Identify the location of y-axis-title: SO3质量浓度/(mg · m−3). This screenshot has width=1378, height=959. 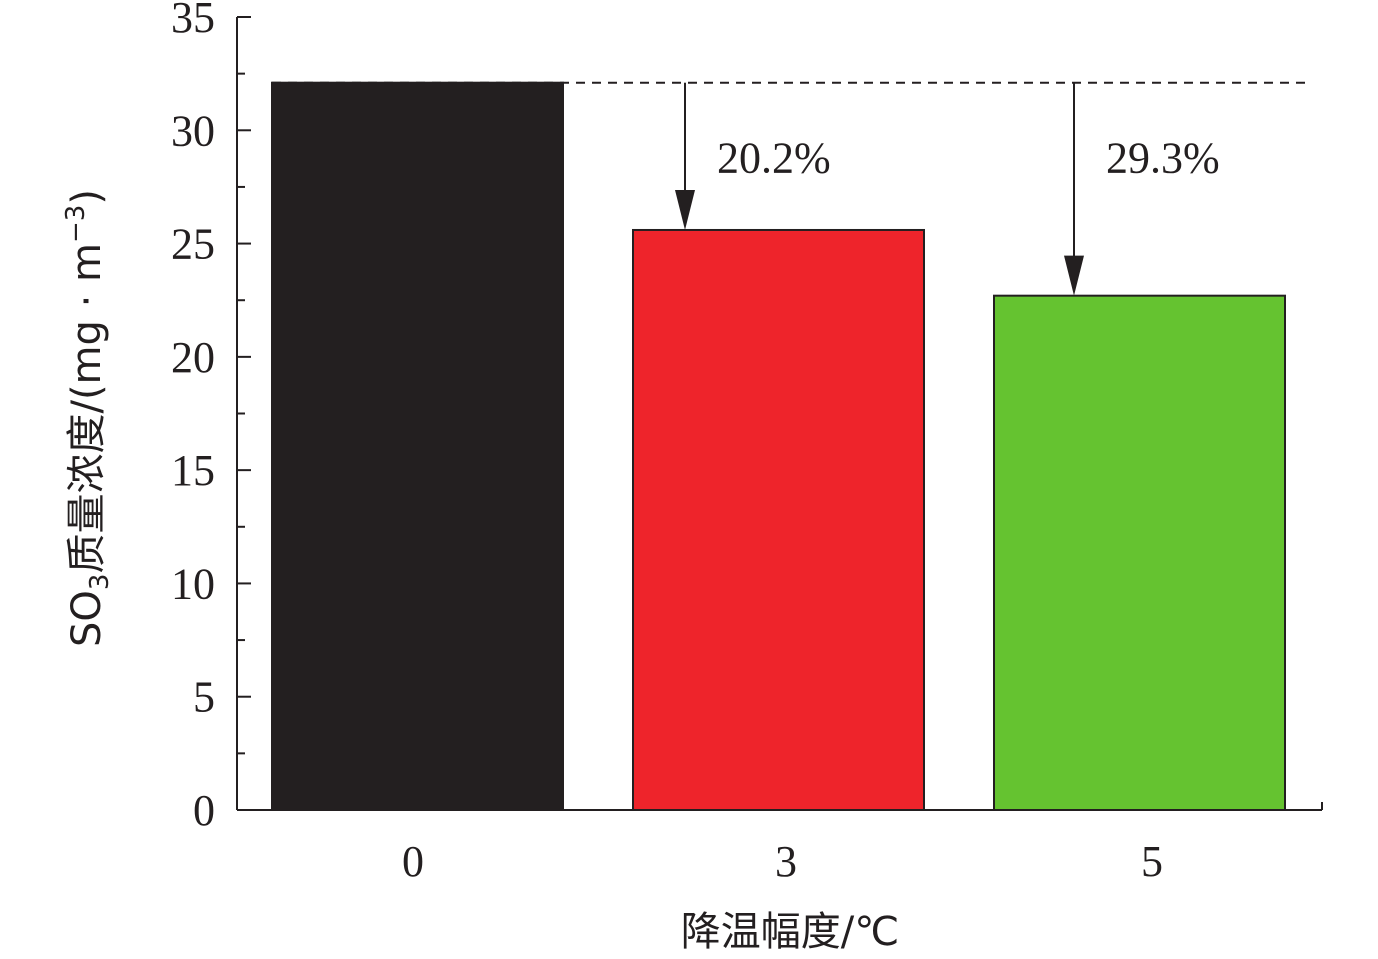
(88, 418).